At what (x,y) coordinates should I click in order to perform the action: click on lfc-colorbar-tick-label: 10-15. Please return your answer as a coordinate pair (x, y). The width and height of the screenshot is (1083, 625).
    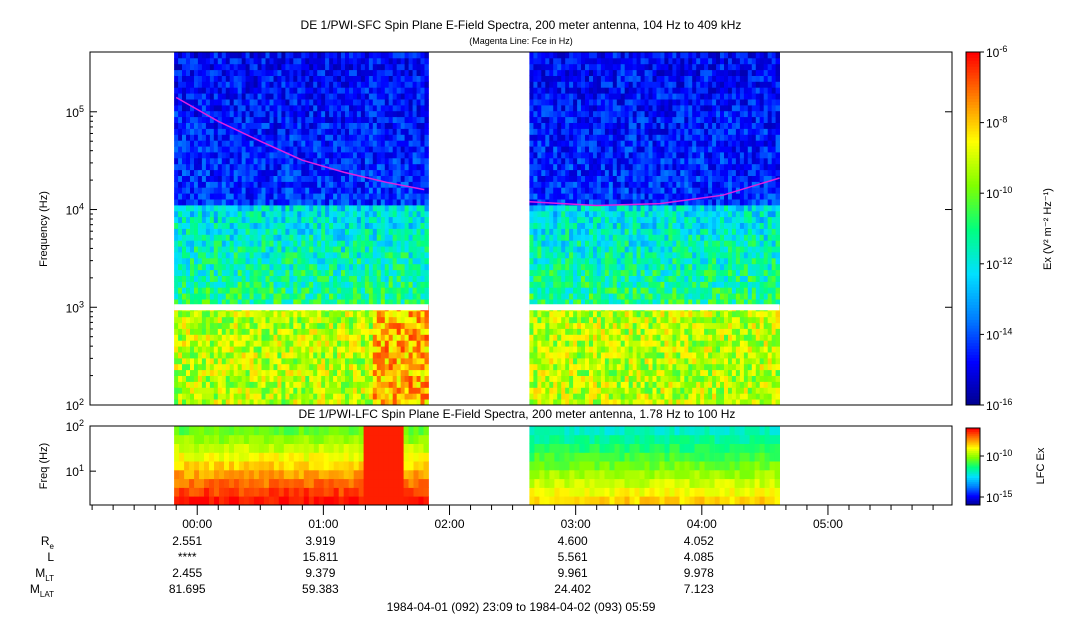
    Looking at the image, I should click on (999, 497).